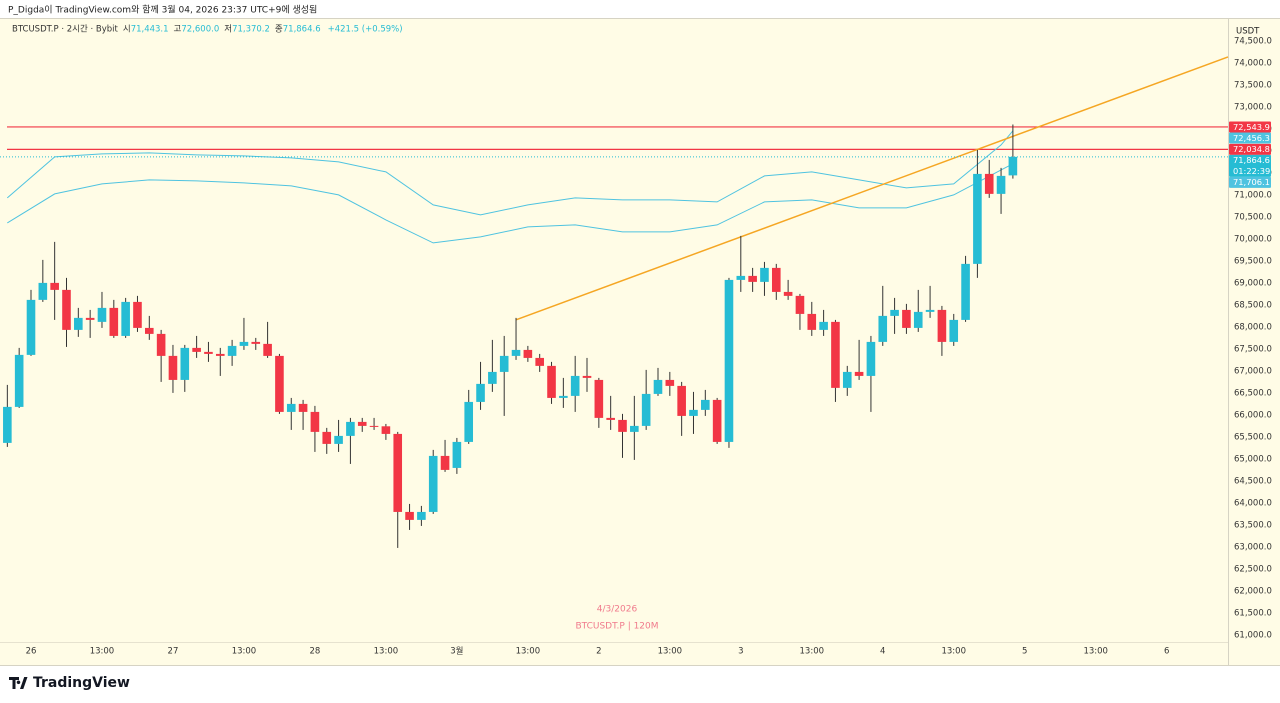 Image resolution: width=1280 pixels, height=703 pixels. What do you see at coordinates (510, 173) in the screenshot?
I see `band-line` at bounding box center [510, 173].